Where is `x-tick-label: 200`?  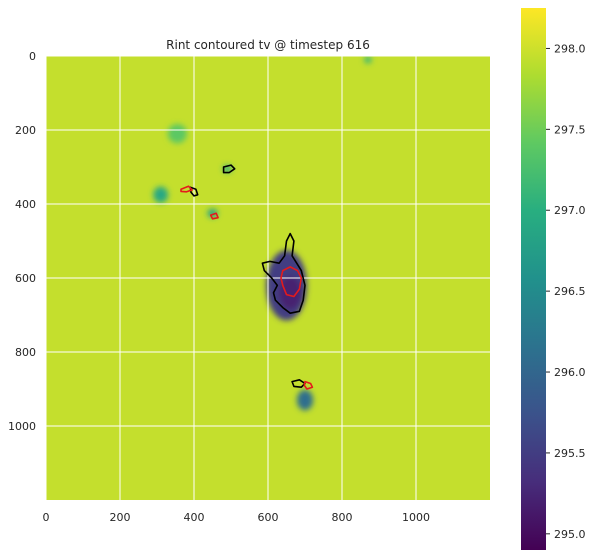
x-tick-label: 200 is located at coordinates (120, 517).